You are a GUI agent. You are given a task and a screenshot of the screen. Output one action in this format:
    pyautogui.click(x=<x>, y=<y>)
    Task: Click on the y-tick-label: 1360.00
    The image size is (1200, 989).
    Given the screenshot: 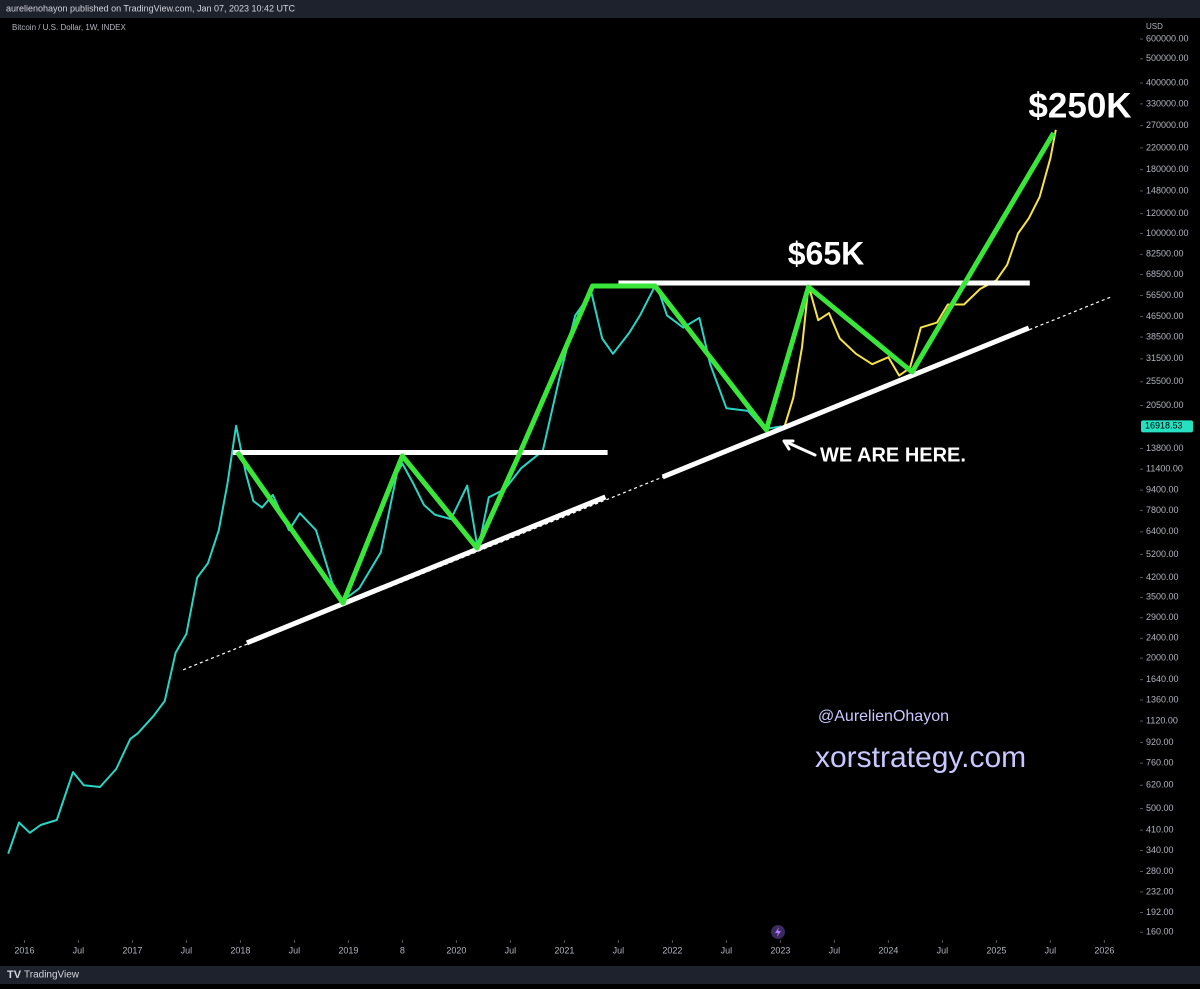 What is the action you would take?
    pyautogui.click(x=1162, y=699)
    